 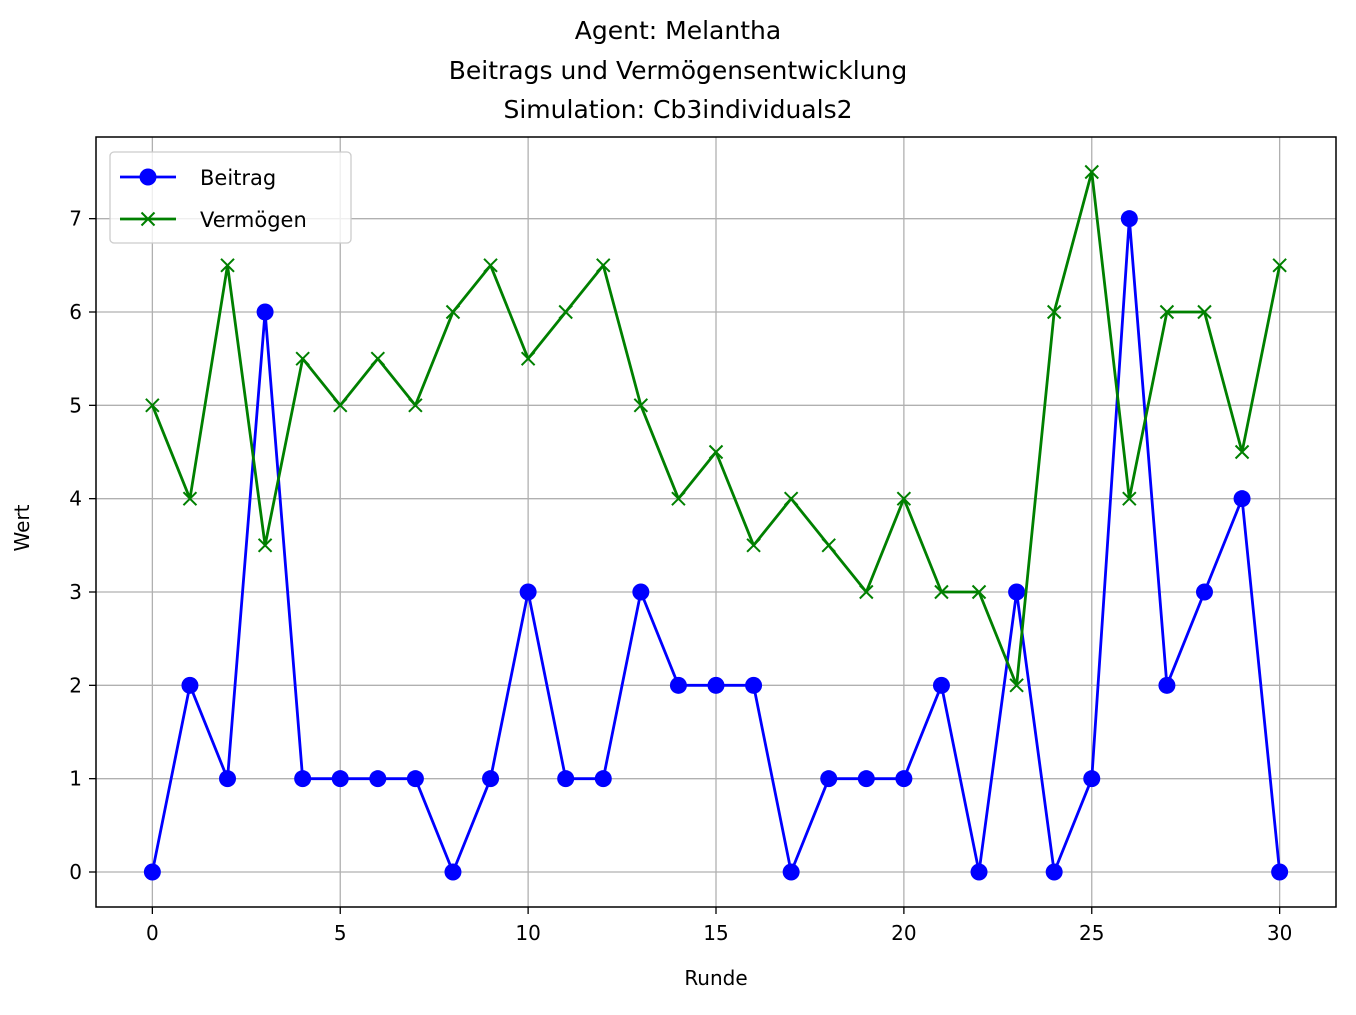 I want to click on x-tick-label: 20, so click(x=903, y=933).